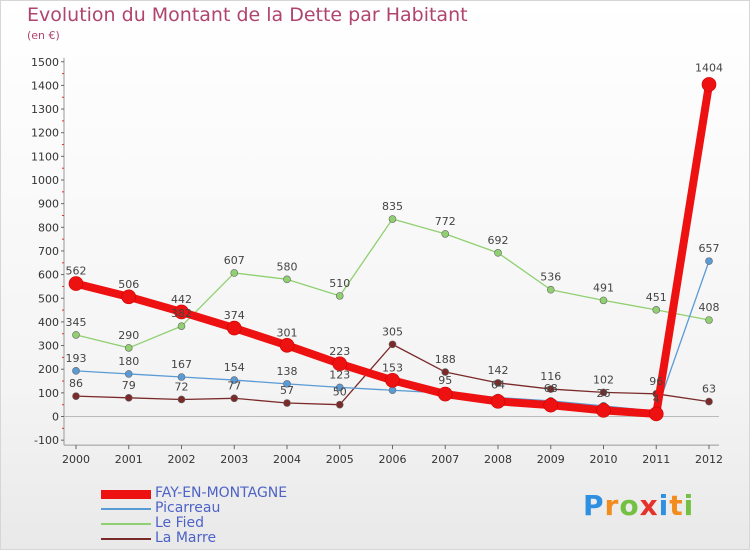 Image resolution: width=750 pixels, height=550 pixels. What do you see at coordinates (603, 287) in the screenshot?
I see `data-label: 491` at bounding box center [603, 287].